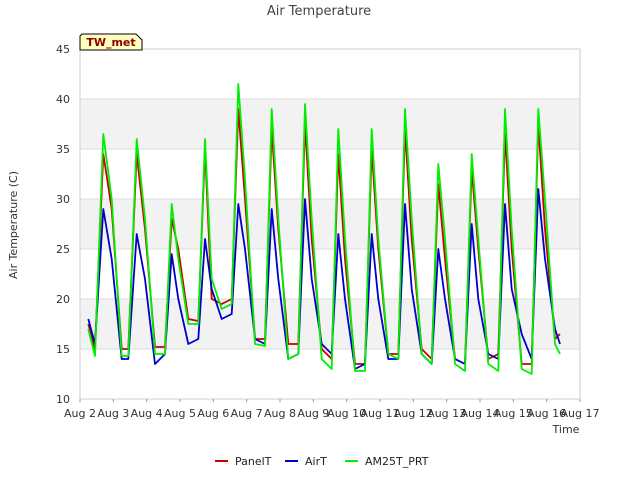 This screenshot has width=640, height=480. Describe the element at coordinates (546, 413) in the screenshot. I see `x-tick-label: Aug 16` at that location.